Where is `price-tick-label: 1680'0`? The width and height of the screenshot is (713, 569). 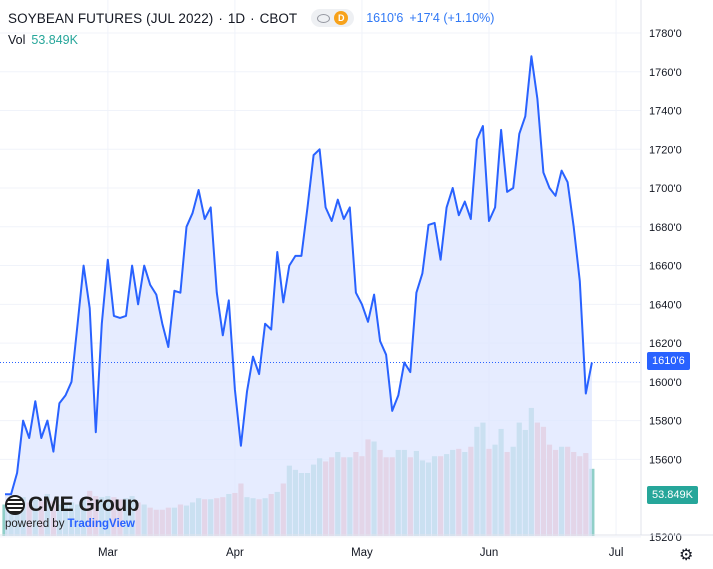 price-tick-label: 1680'0 is located at coordinates (665, 228).